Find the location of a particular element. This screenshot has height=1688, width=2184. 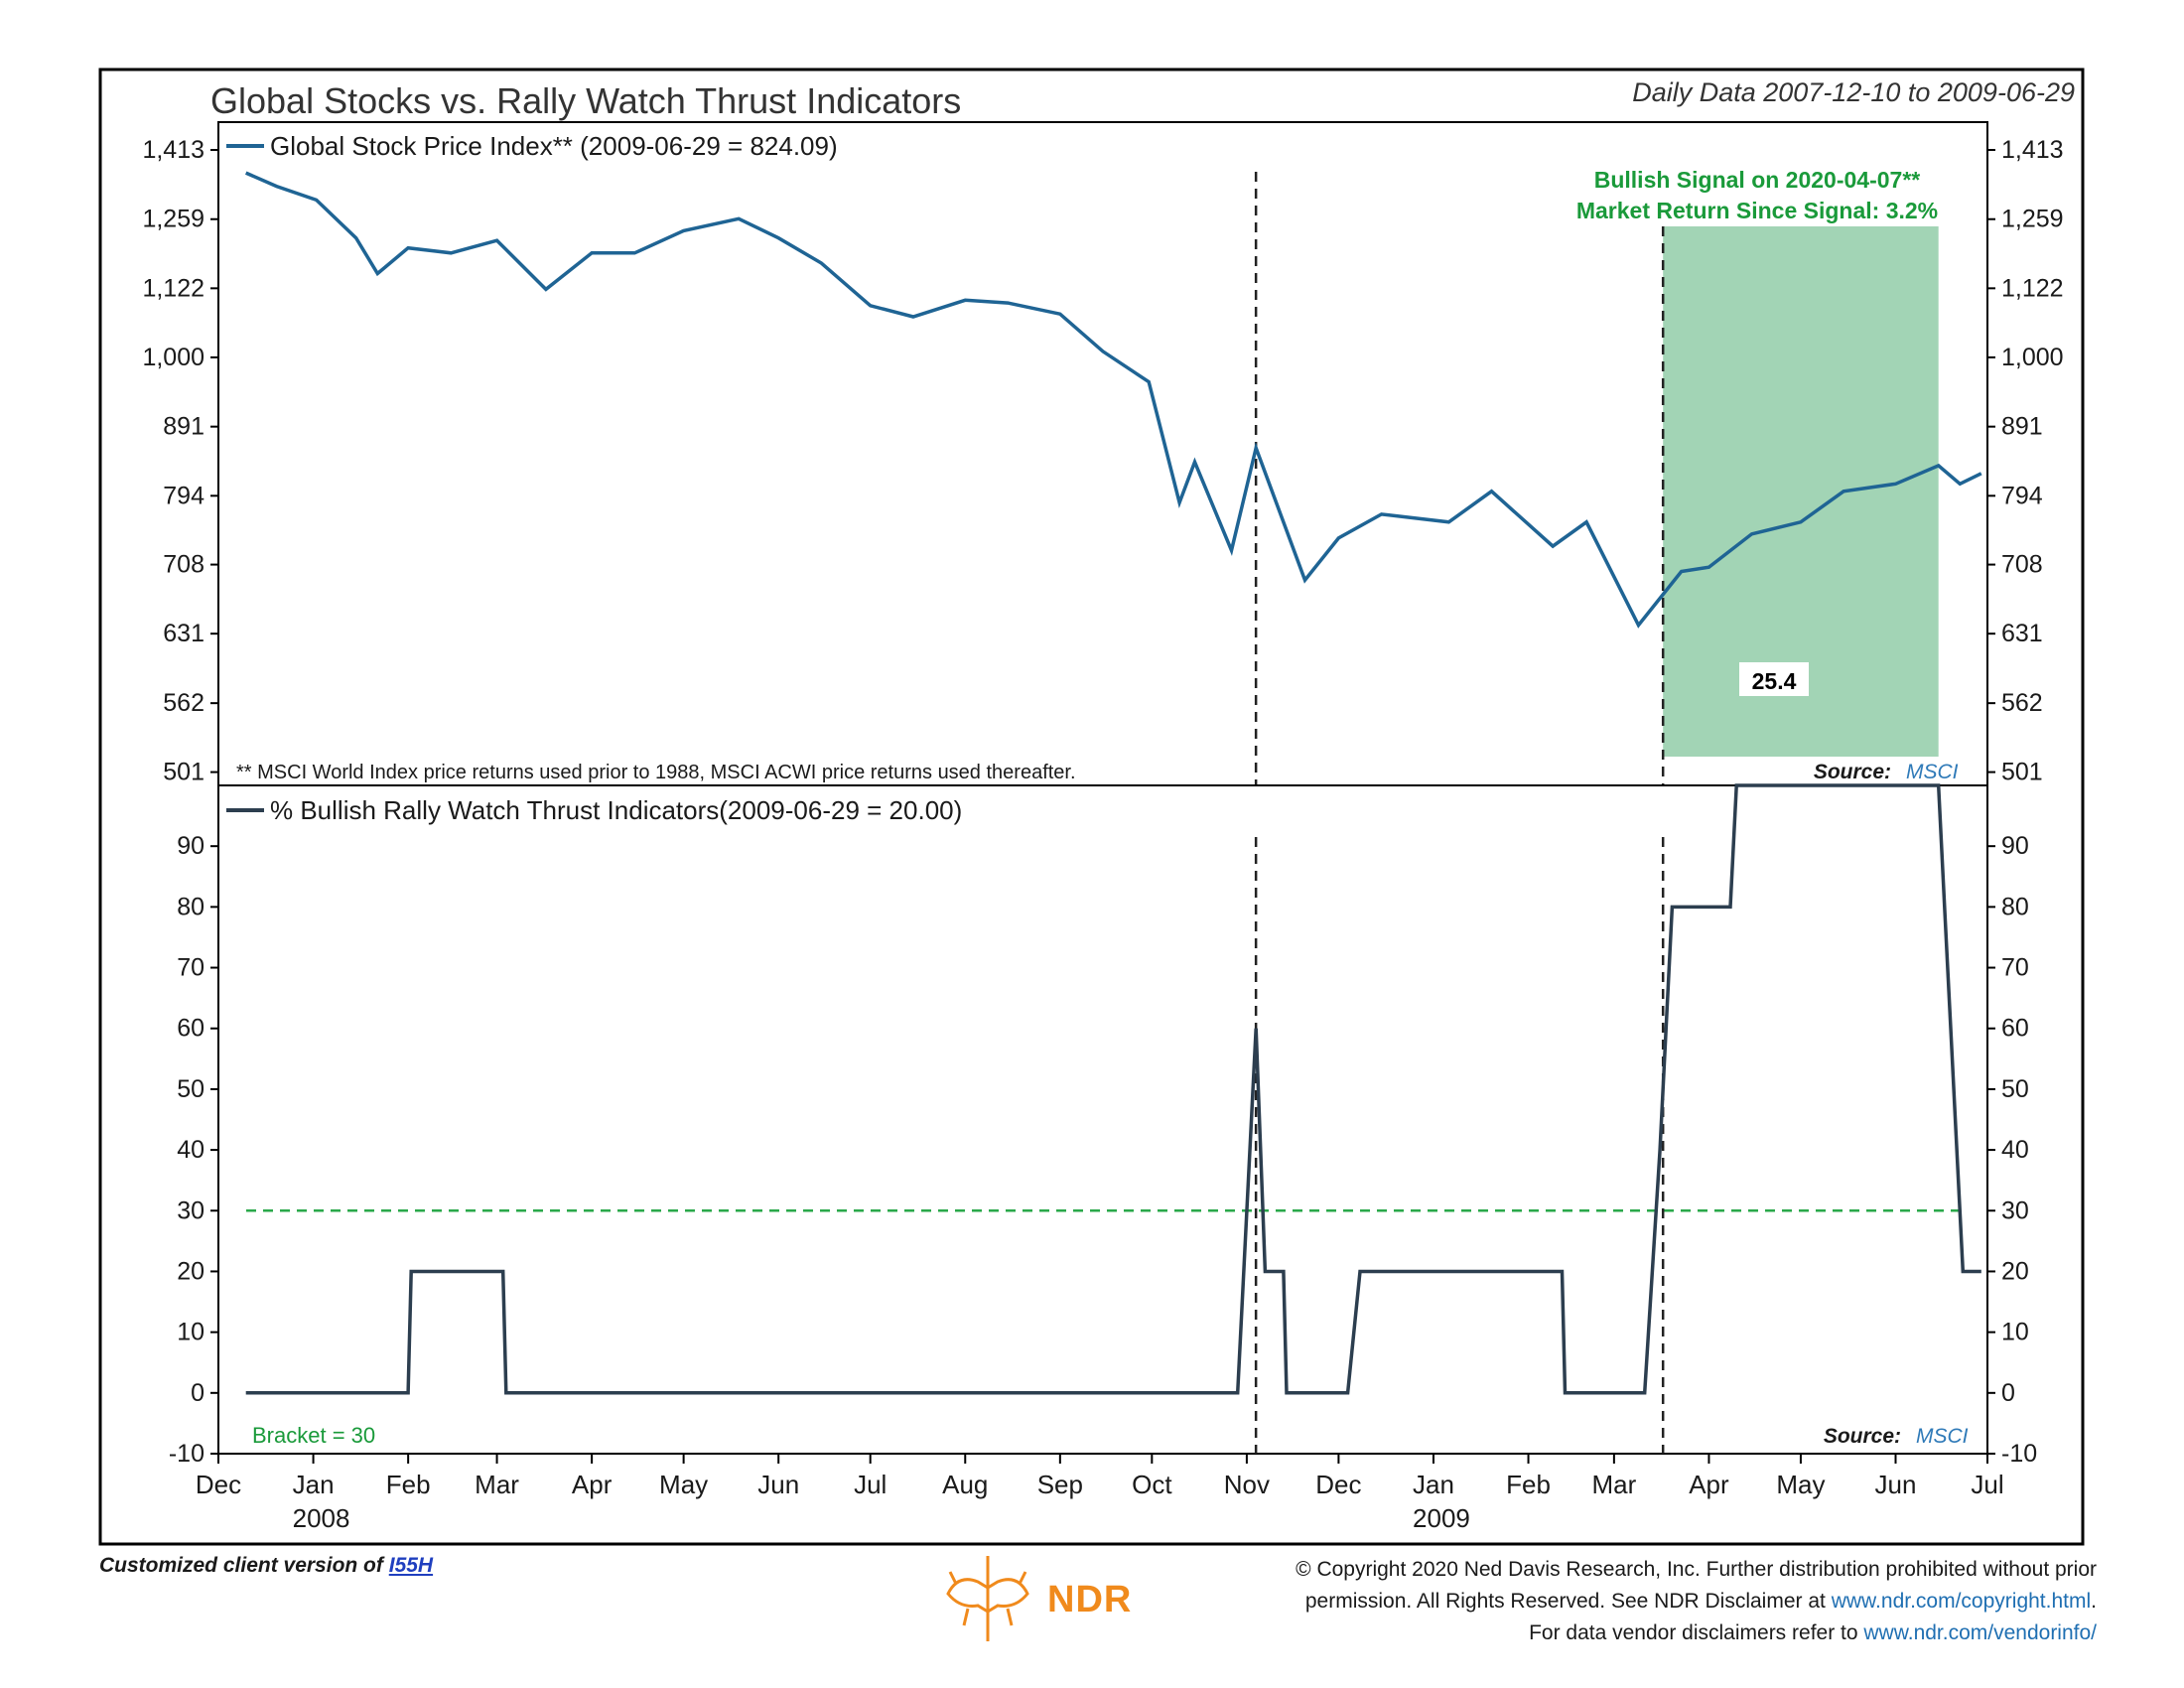

bottom-right-tick-label: 30 is located at coordinates (2015, 1210).